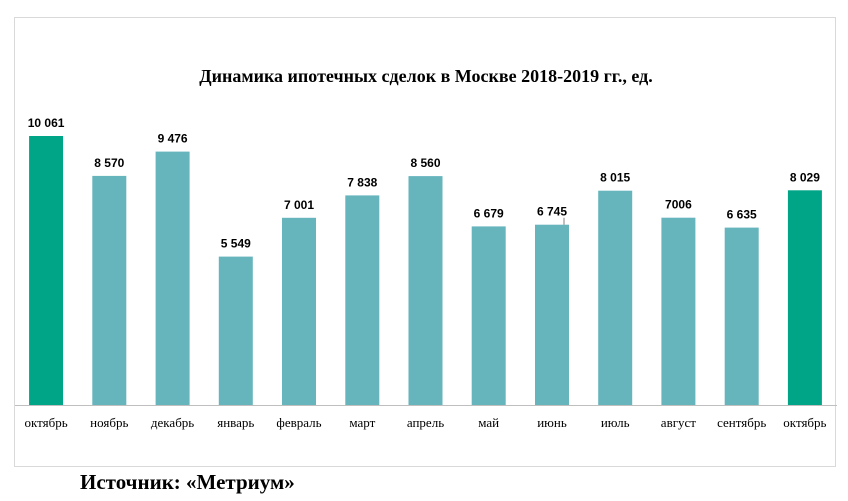  What do you see at coordinates (552, 212) in the screenshot?
I see `data-label-8: 6 745` at bounding box center [552, 212].